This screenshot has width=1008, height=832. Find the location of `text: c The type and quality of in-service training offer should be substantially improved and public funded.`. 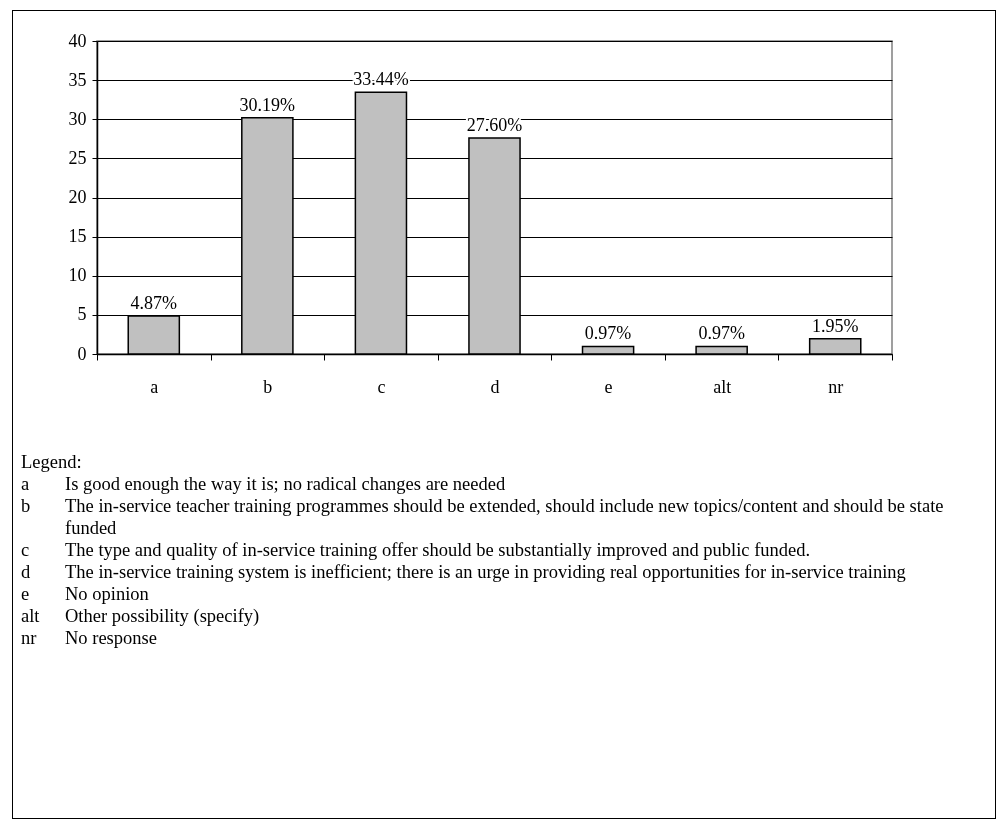

text: c The type and quality of in-service training offer should be substantially improved and public funded. is located at coordinates (416, 550).